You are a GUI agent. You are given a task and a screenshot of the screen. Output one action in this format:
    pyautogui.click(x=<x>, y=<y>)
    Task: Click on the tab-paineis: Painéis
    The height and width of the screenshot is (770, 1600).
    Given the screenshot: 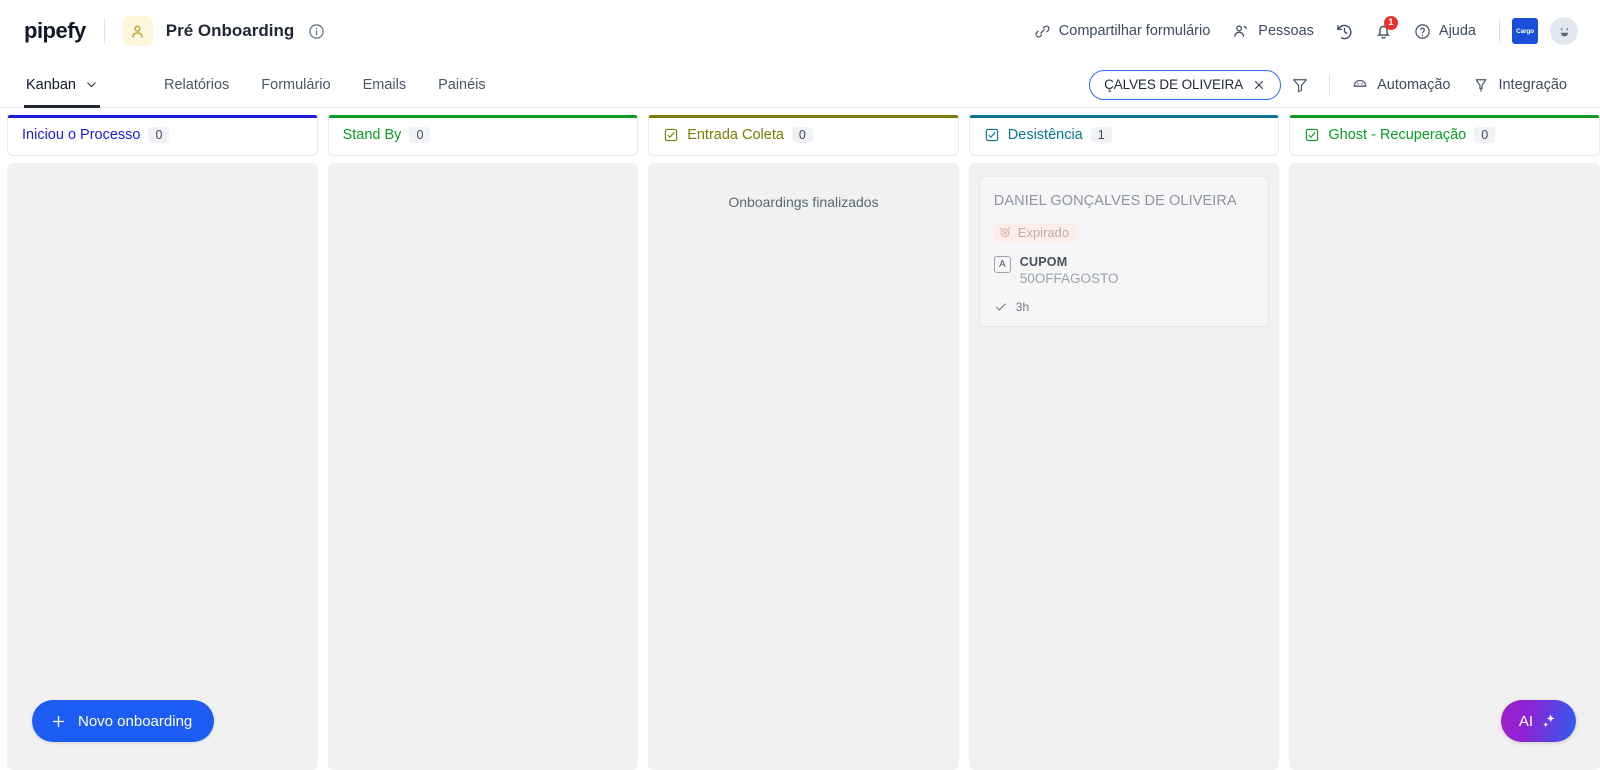 What is the action you would take?
    pyautogui.click(x=462, y=84)
    